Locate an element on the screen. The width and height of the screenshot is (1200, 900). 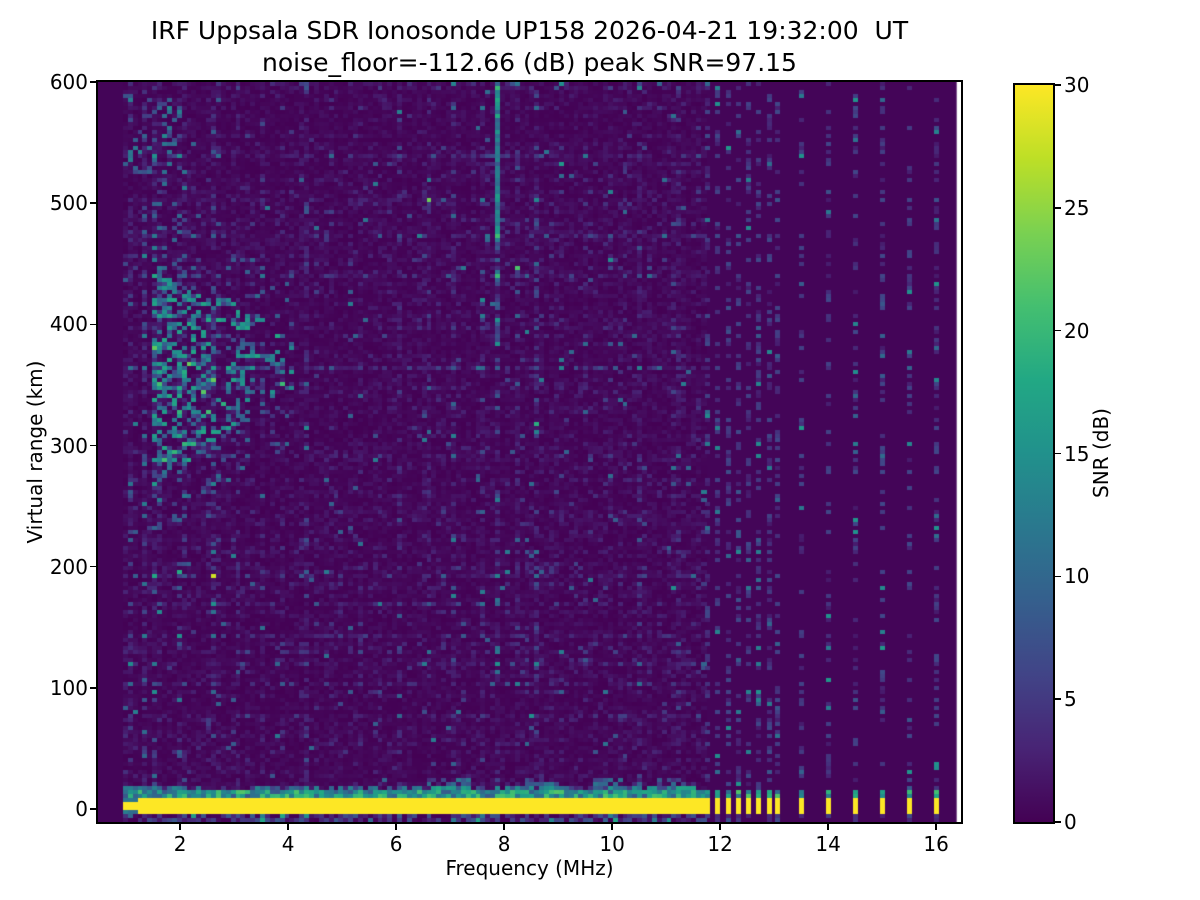
y-tick-label: 500 is located at coordinates (68, 203).